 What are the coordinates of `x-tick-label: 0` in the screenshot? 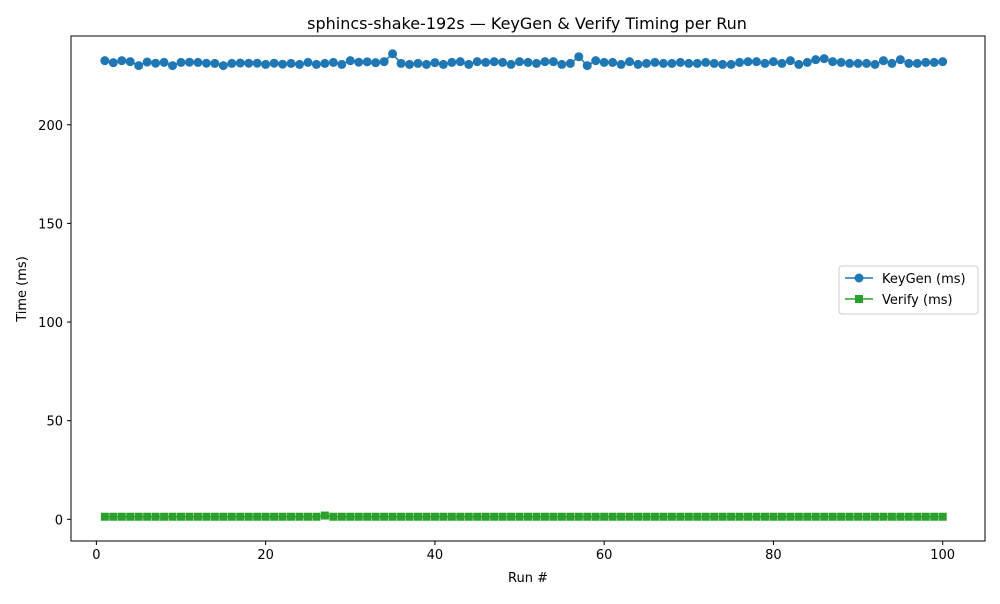 It's located at (96, 555).